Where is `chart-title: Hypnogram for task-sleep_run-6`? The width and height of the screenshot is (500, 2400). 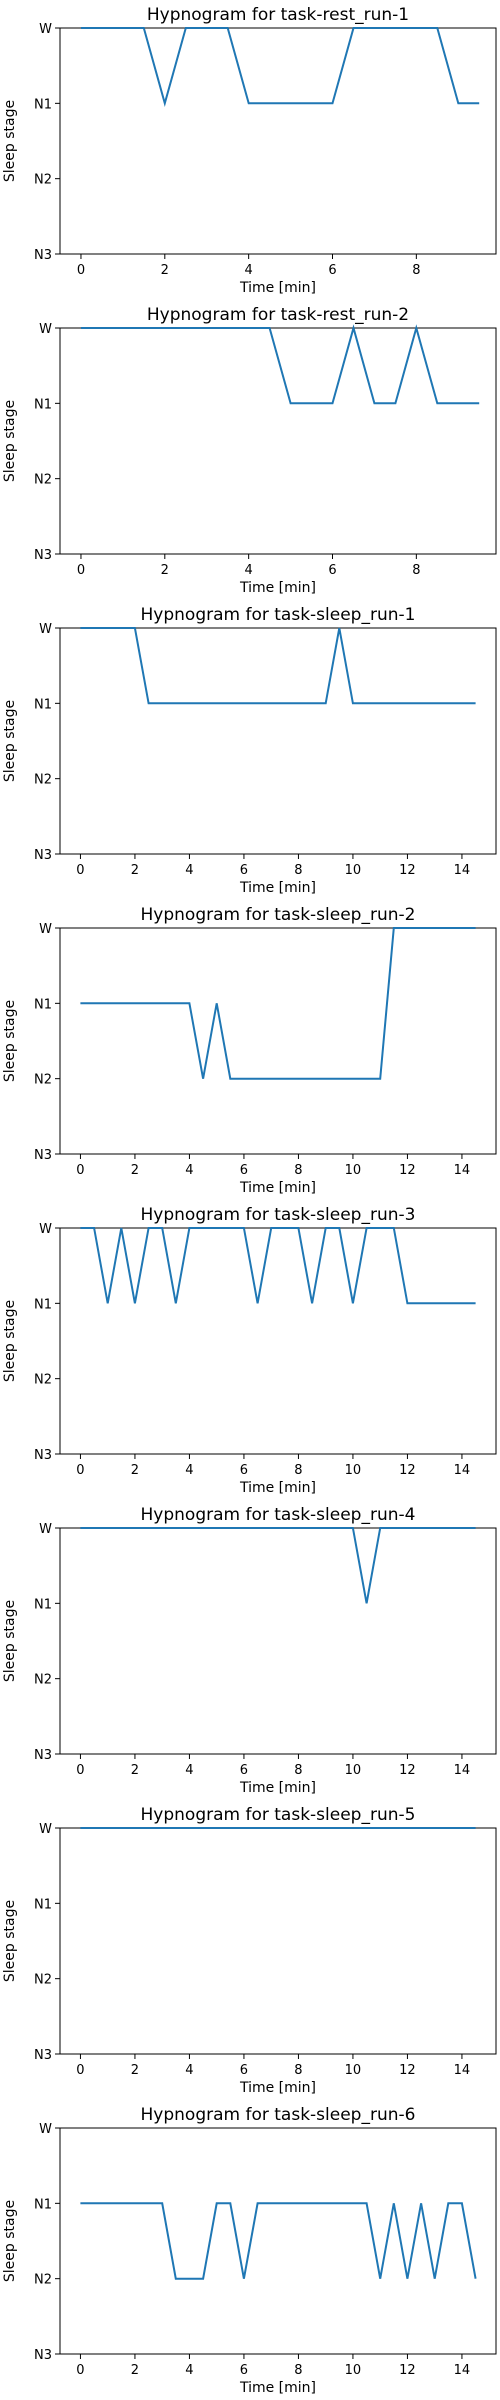 chart-title: Hypnogram for task-sleep_run-6 is located at coordinates (278, 2115).